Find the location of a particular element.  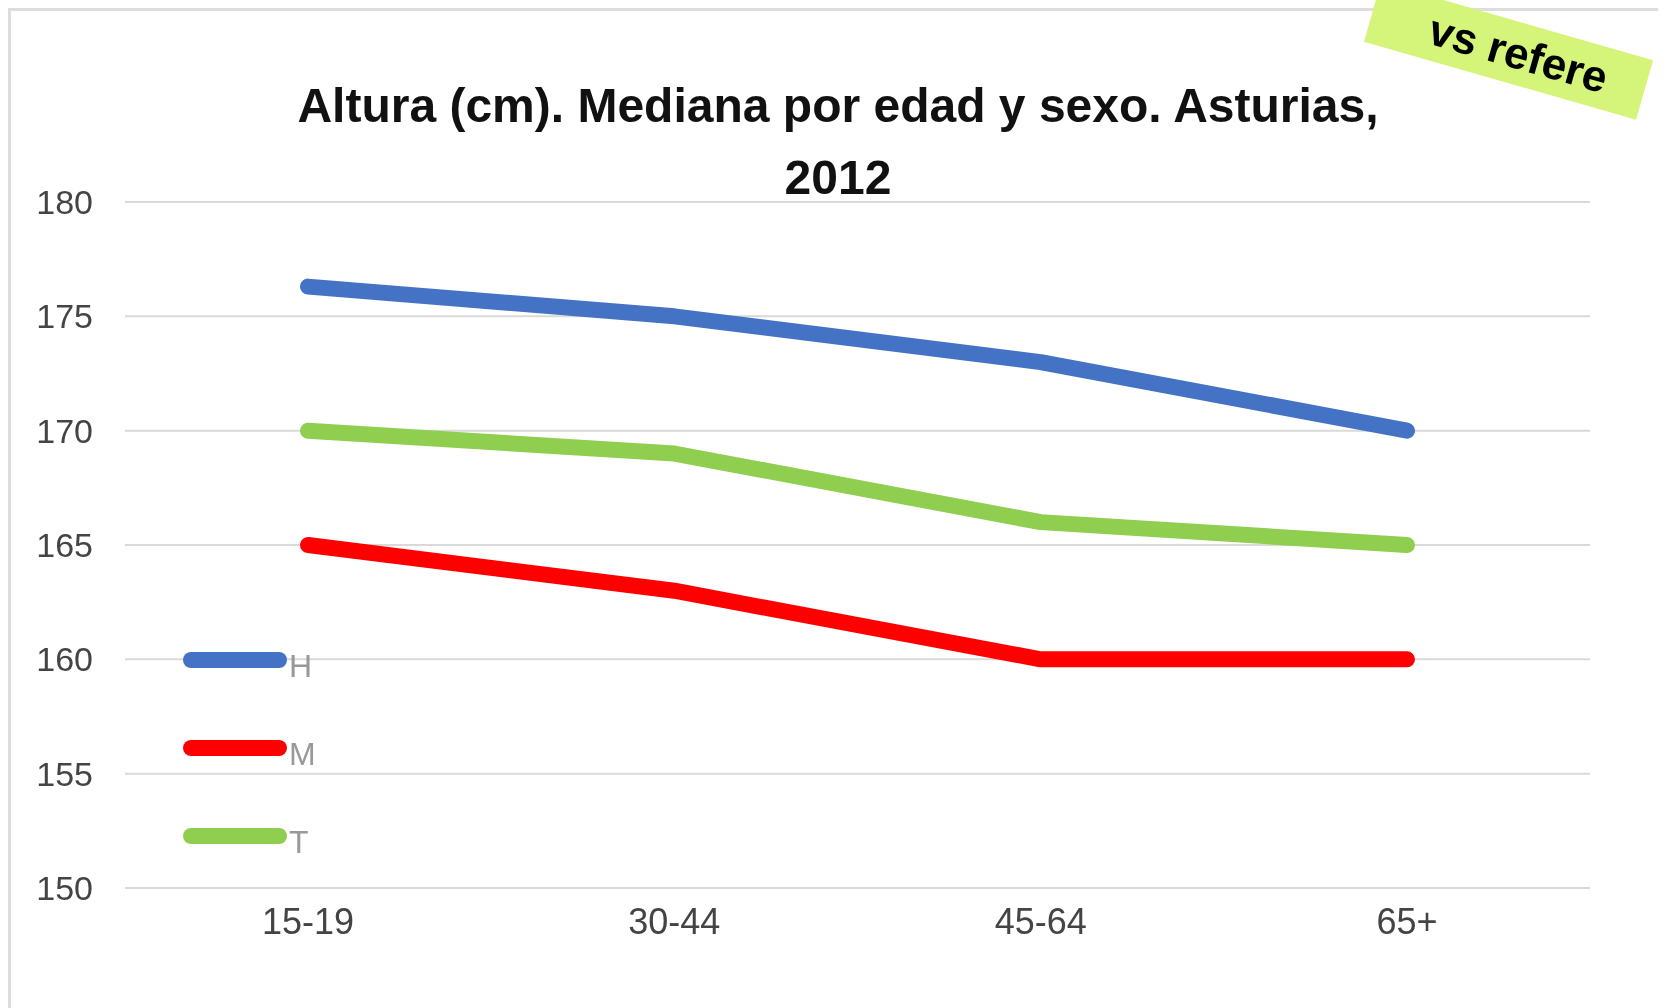

y-tick-label: 175 is located at coordinates (64, 316).